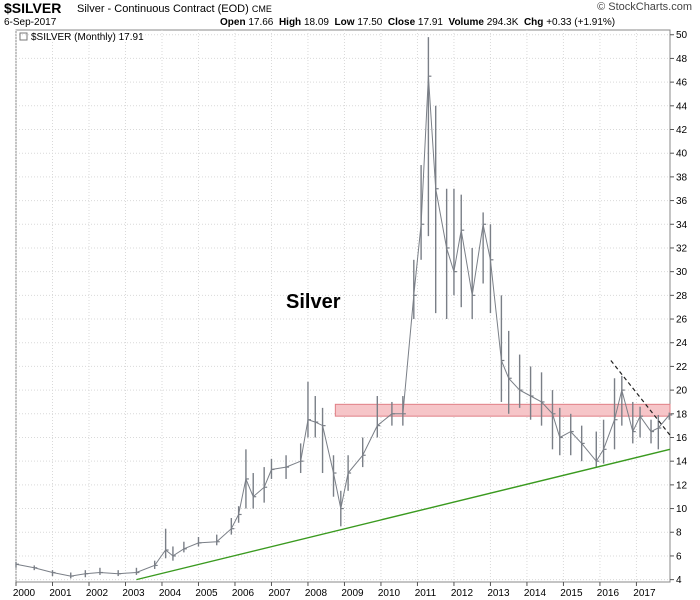  I want to click on x-tick-label: 2006, so click(243, 593).